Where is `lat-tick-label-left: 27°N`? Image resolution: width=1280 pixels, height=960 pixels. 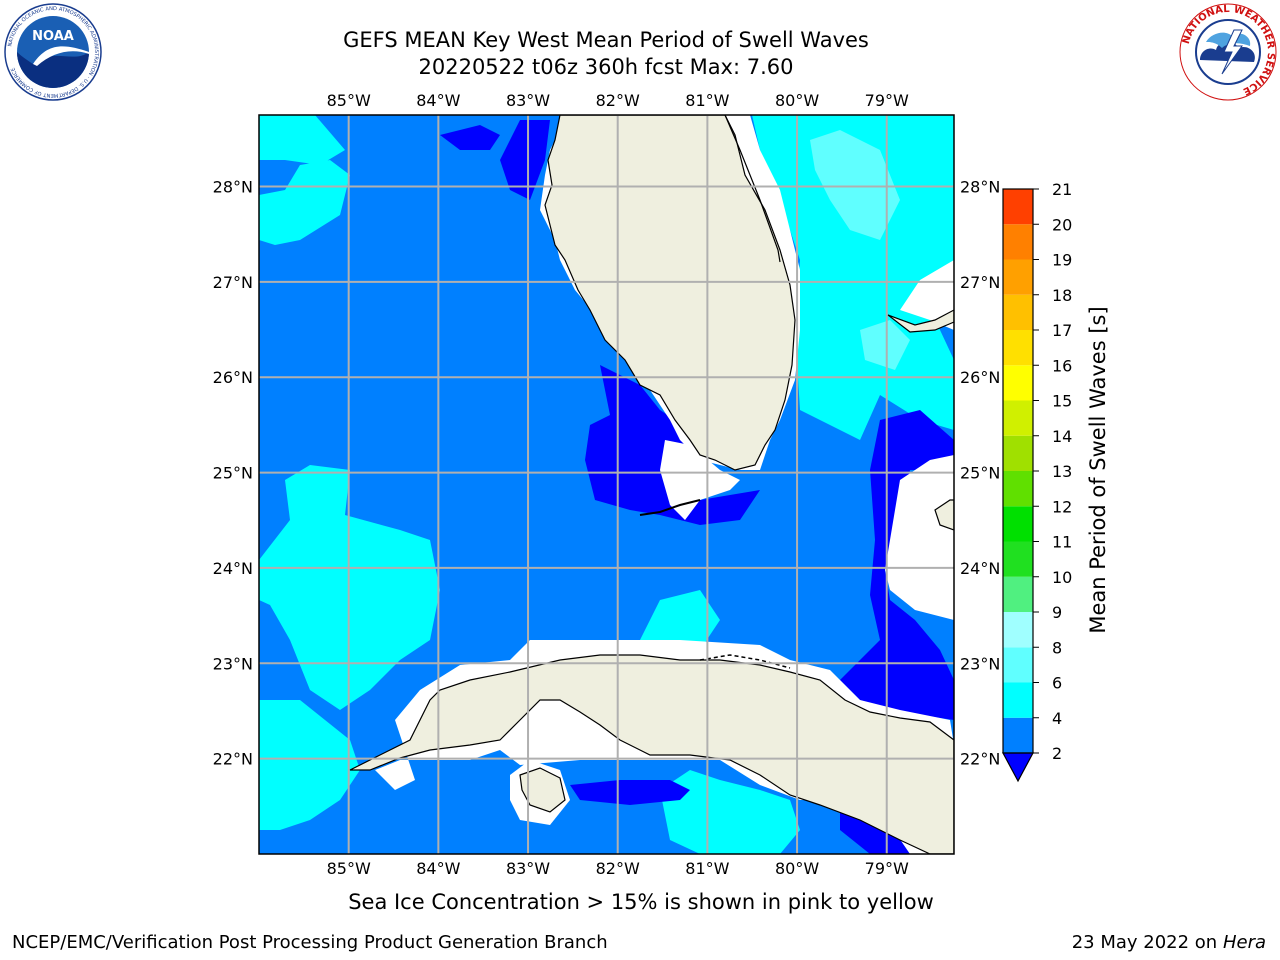
lat-tick-label-left: 27°N is located at coordinates (233, 282).